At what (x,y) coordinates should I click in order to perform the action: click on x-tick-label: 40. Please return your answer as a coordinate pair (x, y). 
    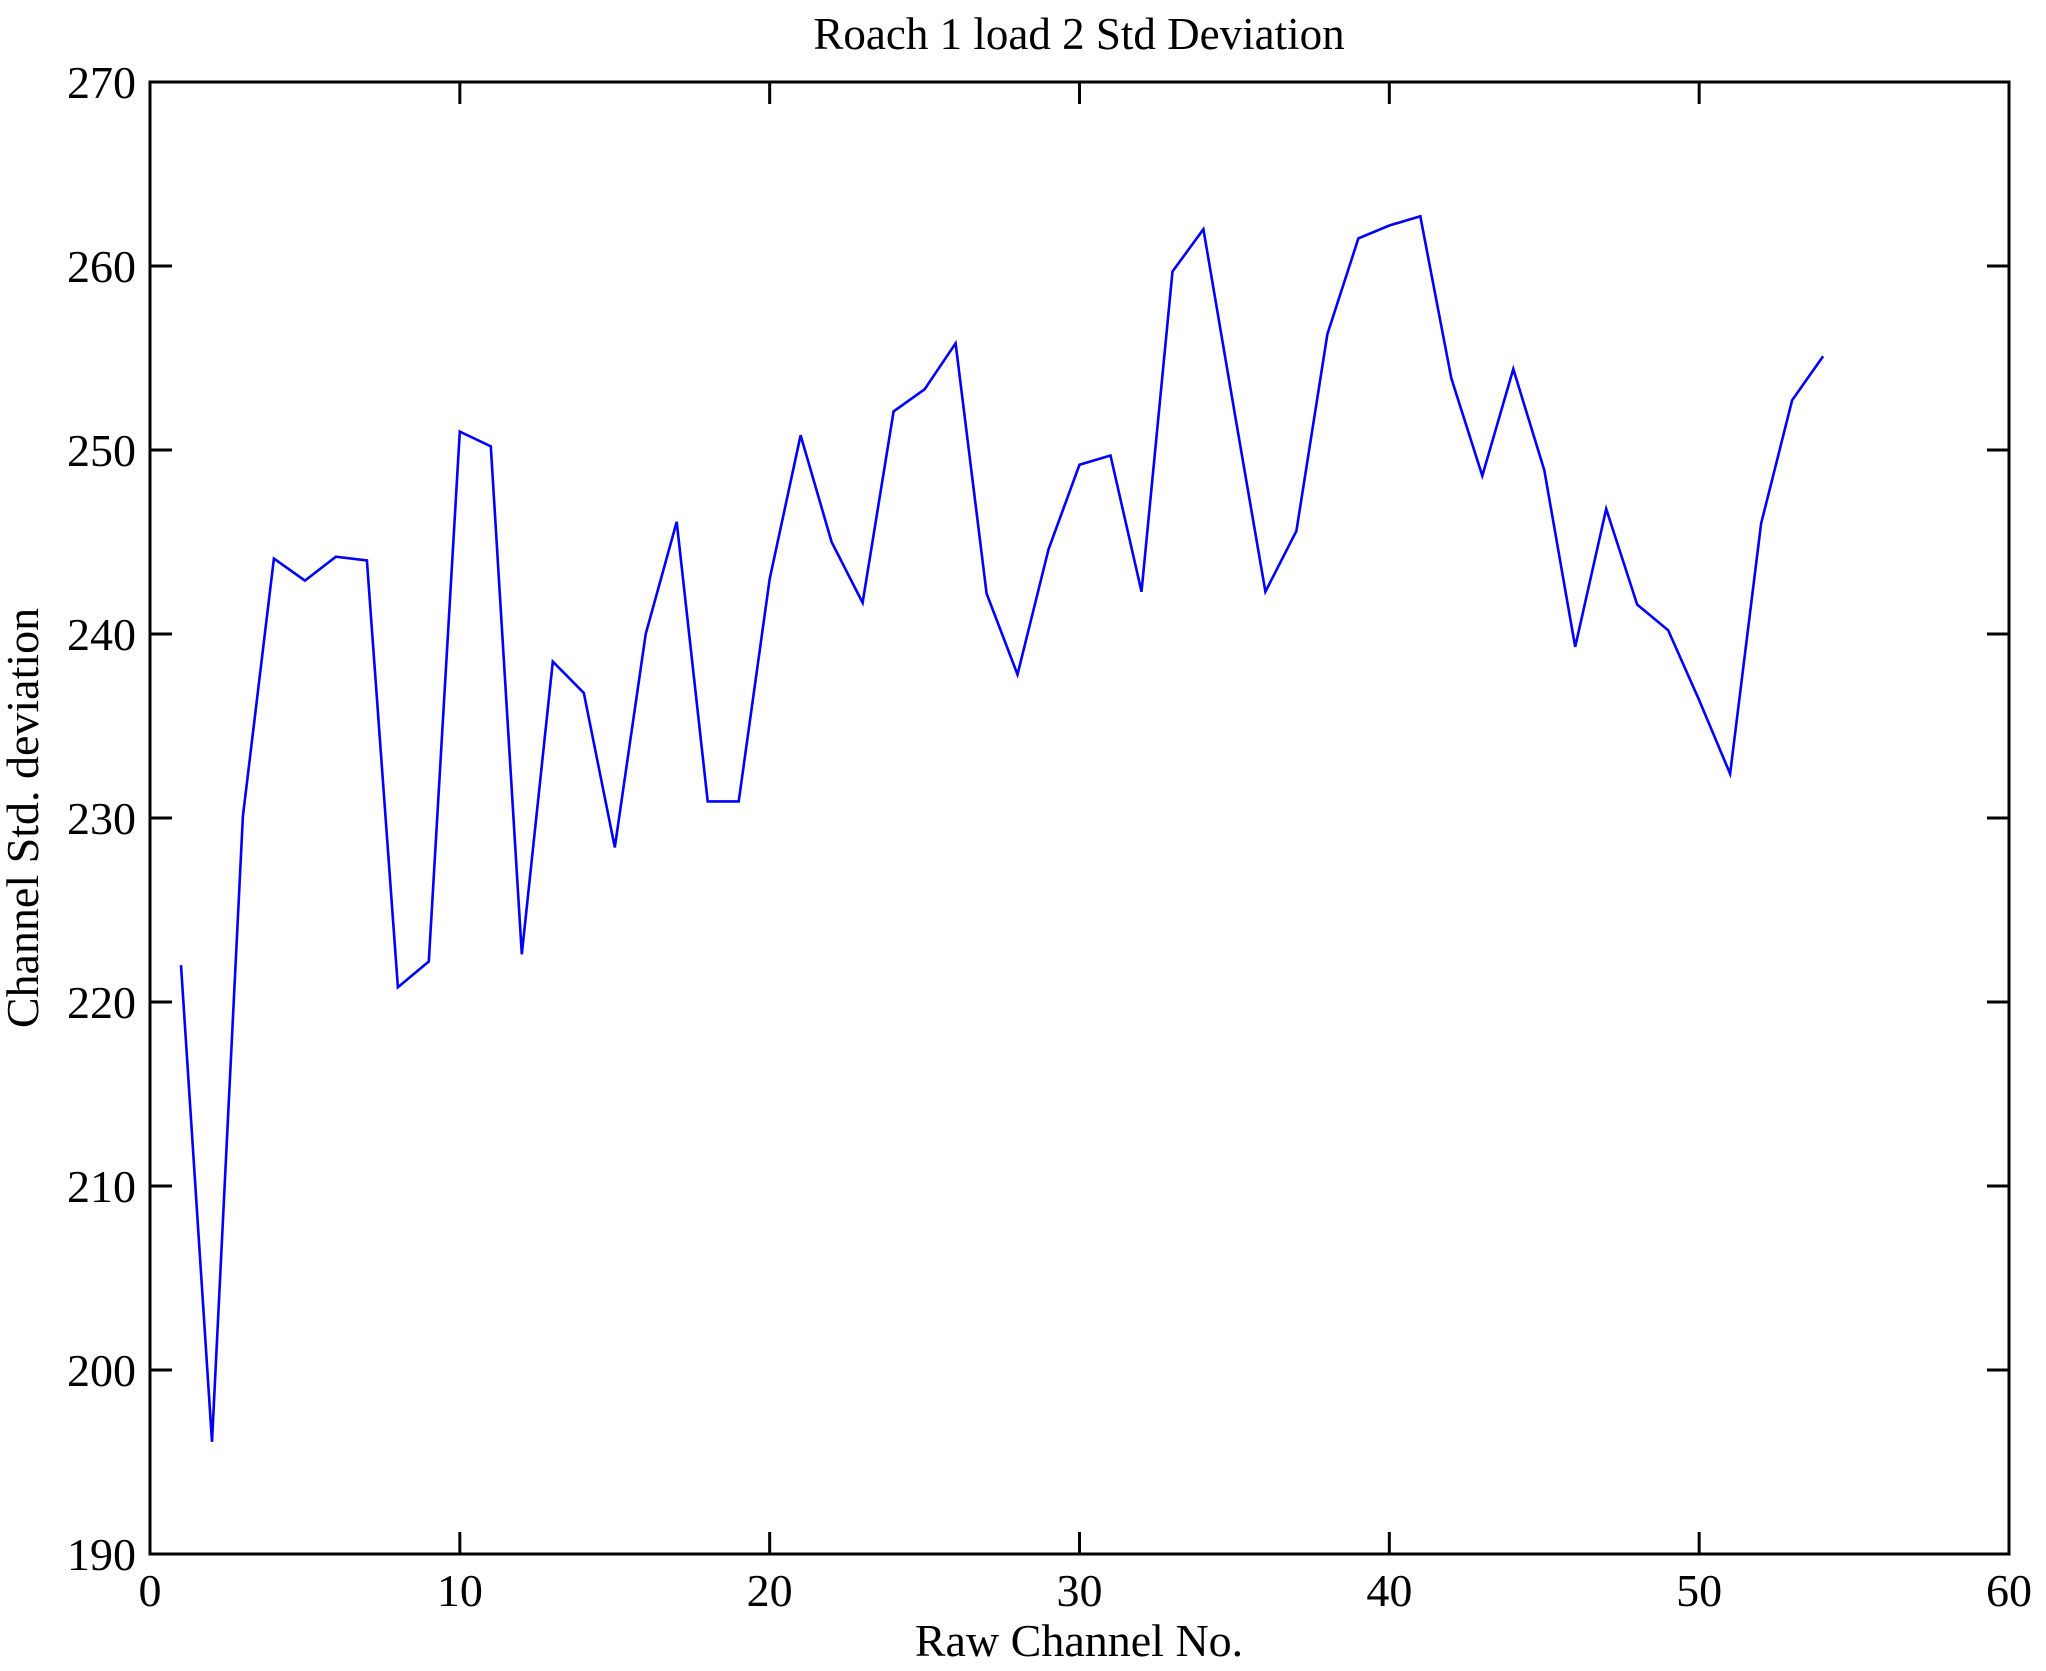
    Looking at the image, I should click on (1389, 1590).